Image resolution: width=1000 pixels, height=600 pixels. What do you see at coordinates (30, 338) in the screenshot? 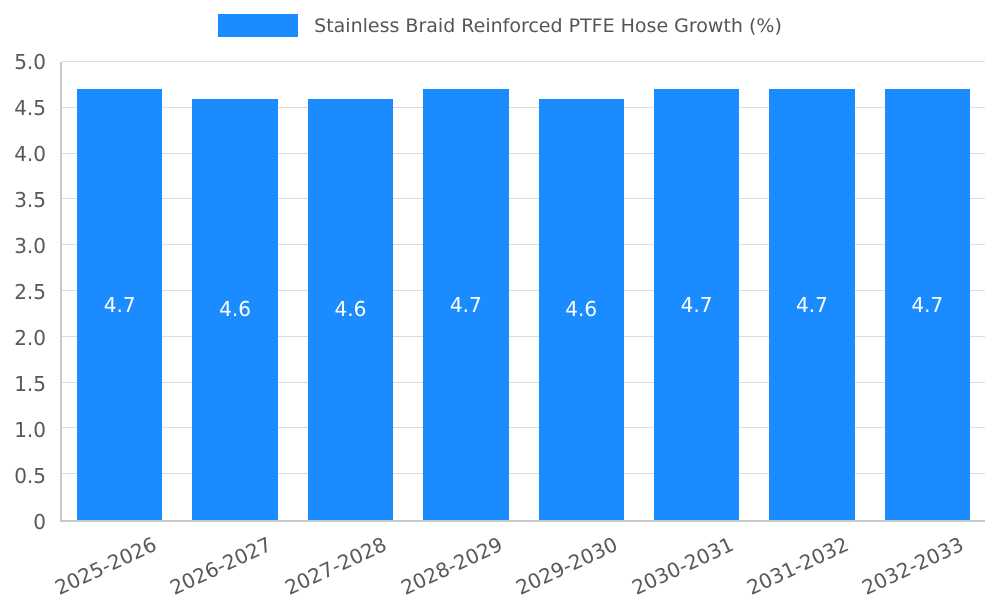
I see `y-tick-label: 2.0` at bounding box center [30, 338].